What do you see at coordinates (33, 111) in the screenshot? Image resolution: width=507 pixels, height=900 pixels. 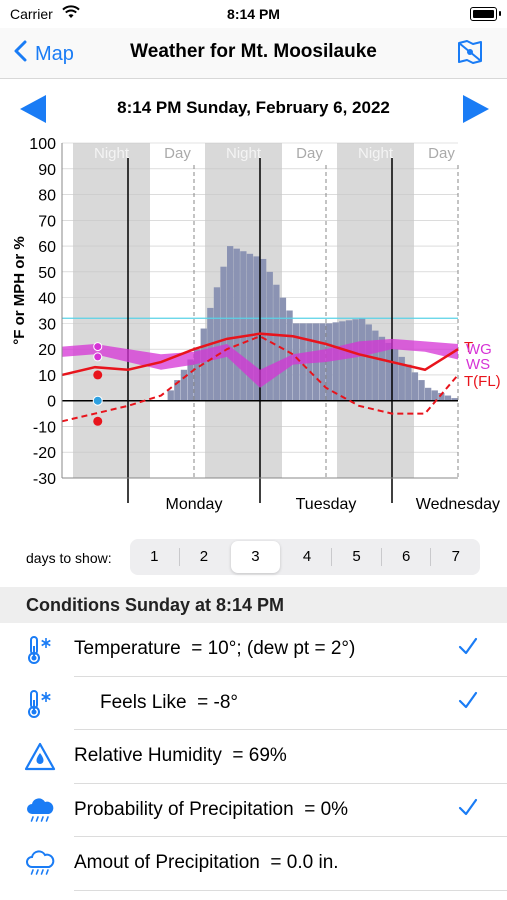 I see `previous-day-arrow-icon` at bounding box center [33, 111].